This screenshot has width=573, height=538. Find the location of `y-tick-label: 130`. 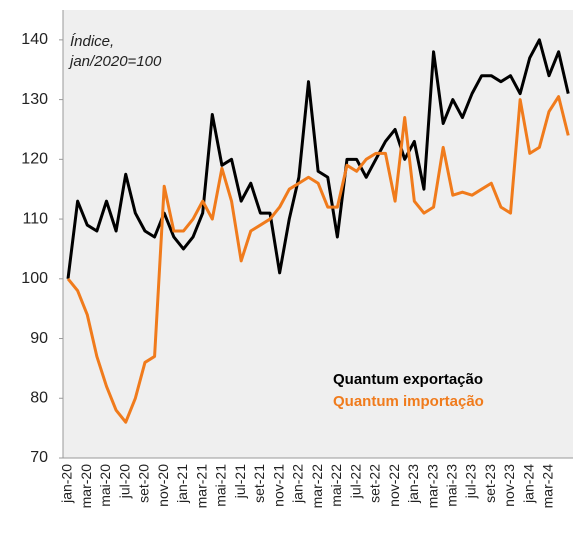

y-tick-label: 130 is located at coordinates (34, 99).